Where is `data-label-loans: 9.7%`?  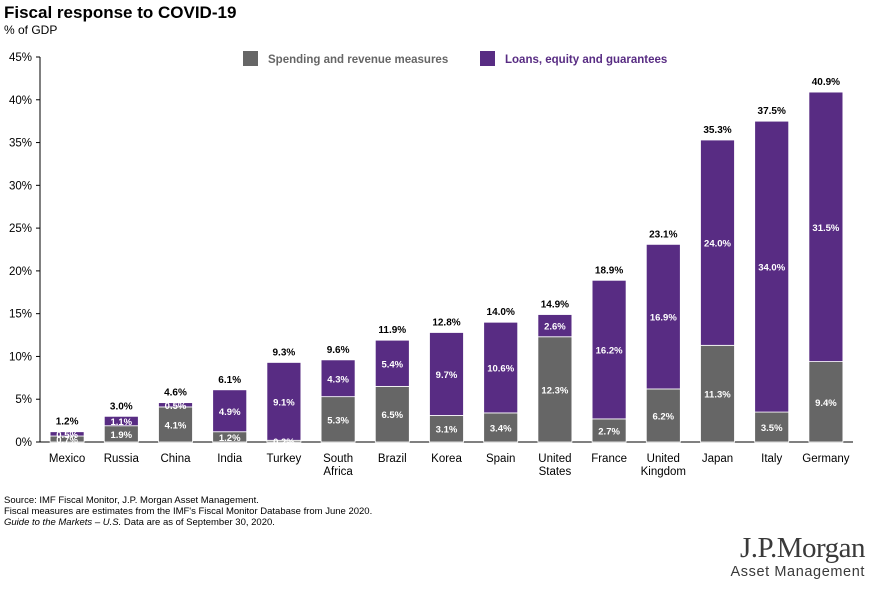 data-label-loans: 9.7% is located at coordinates (447, 375).